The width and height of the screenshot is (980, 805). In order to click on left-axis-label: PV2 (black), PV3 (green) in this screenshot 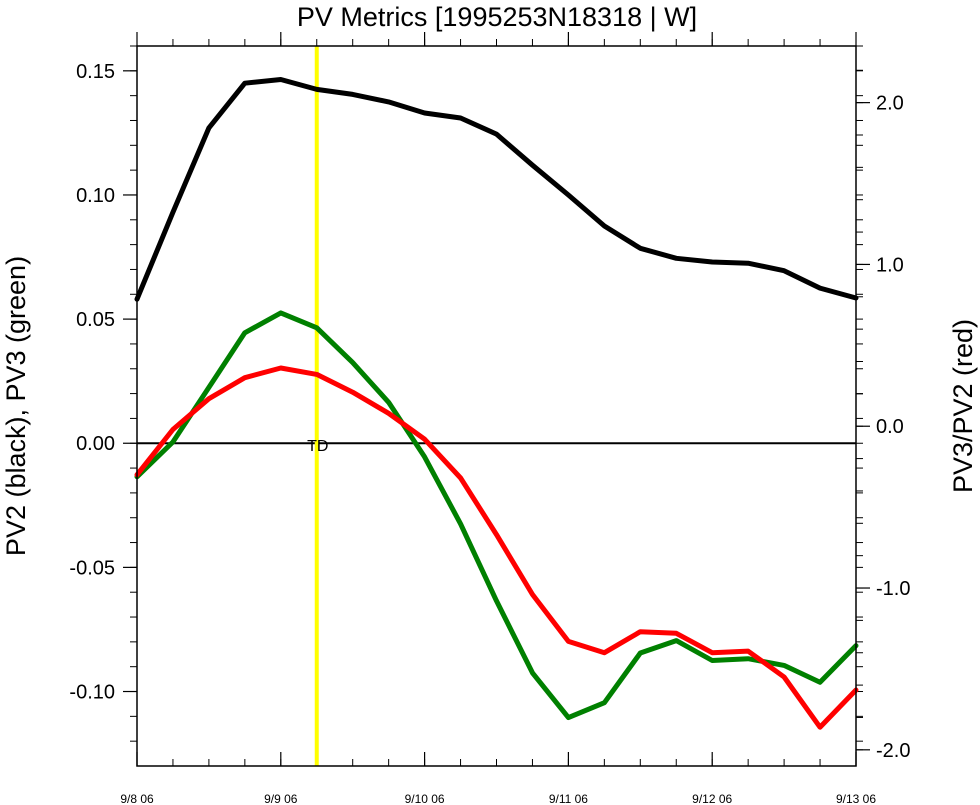, I will do `click(16, 406)`.